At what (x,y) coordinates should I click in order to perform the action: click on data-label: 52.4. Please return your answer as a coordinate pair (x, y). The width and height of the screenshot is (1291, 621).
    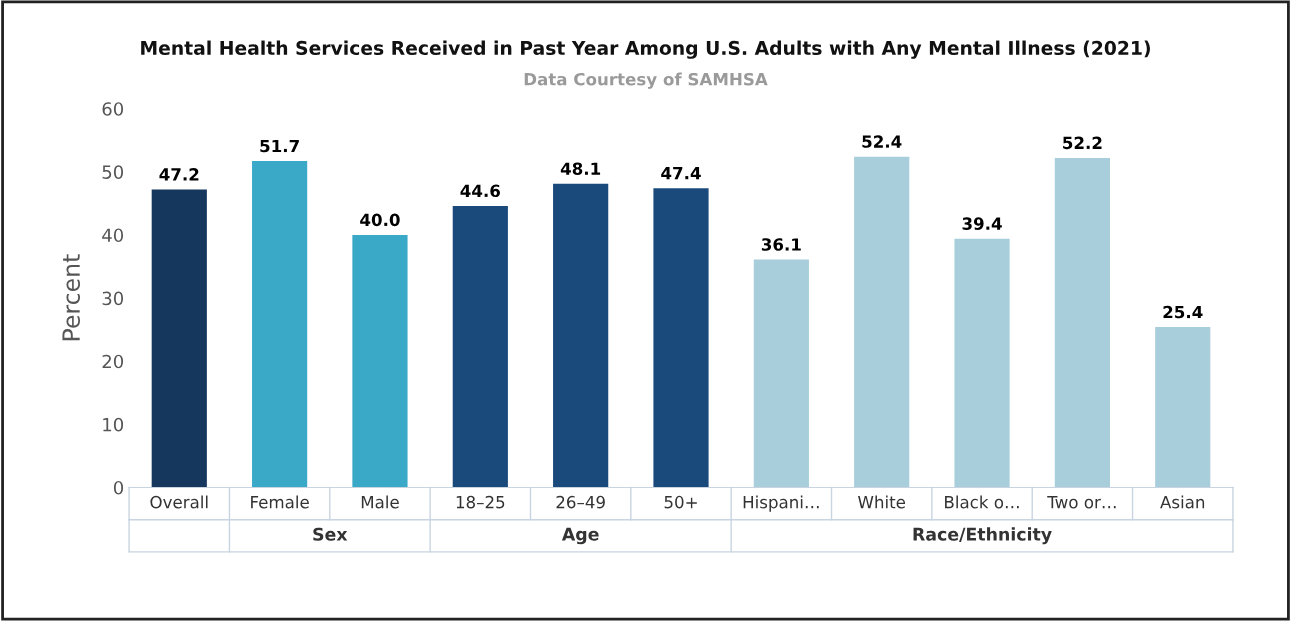
    Looking at the image, I should click on (882, 141).